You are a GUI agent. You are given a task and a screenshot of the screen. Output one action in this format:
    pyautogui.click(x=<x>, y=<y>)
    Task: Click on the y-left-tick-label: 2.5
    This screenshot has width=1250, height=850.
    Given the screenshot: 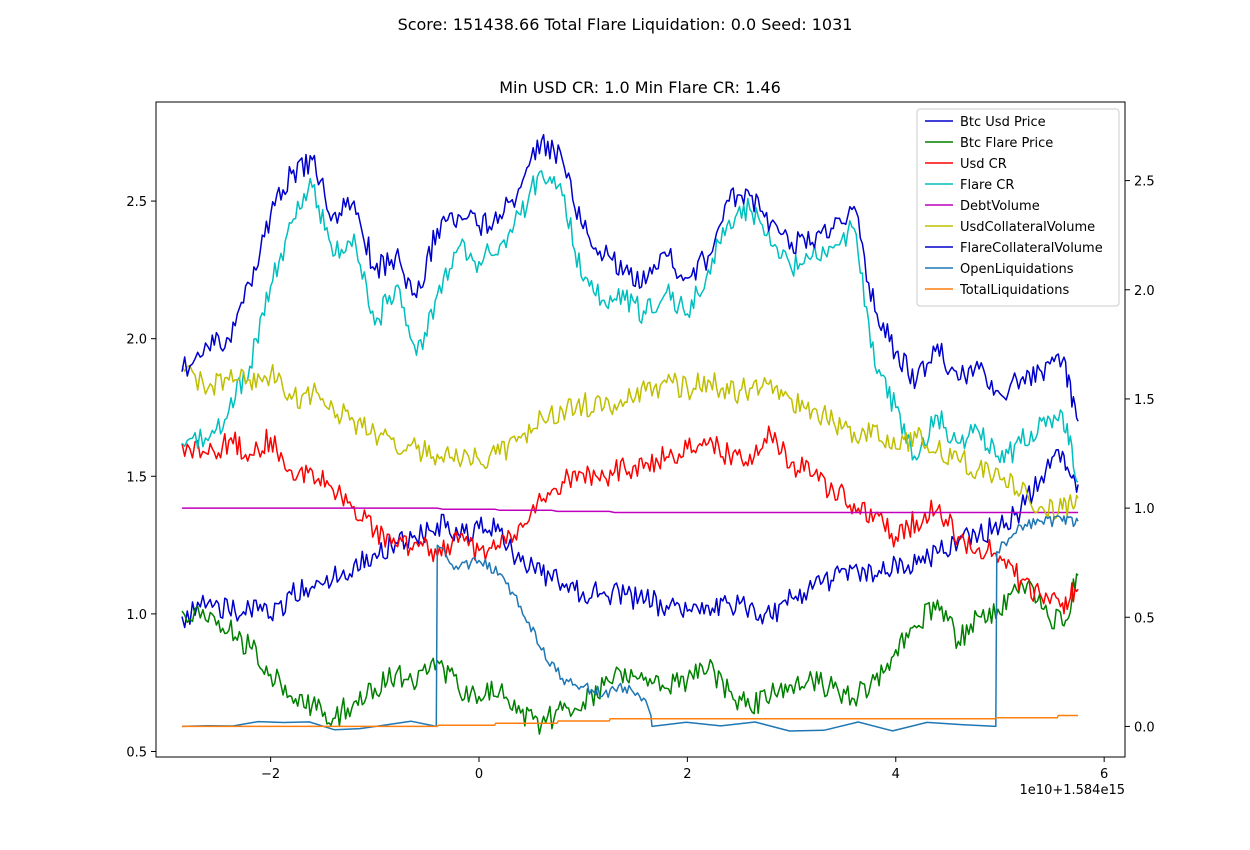 What is the action you would take?
    pyautogui.click(x=136, y=202)
    